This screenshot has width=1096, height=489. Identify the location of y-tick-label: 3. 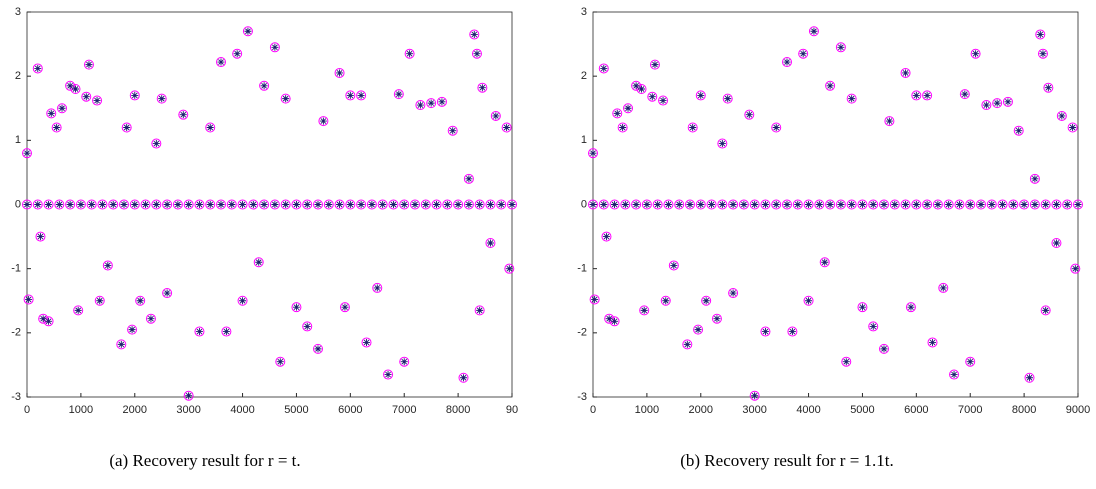
(584, 12).